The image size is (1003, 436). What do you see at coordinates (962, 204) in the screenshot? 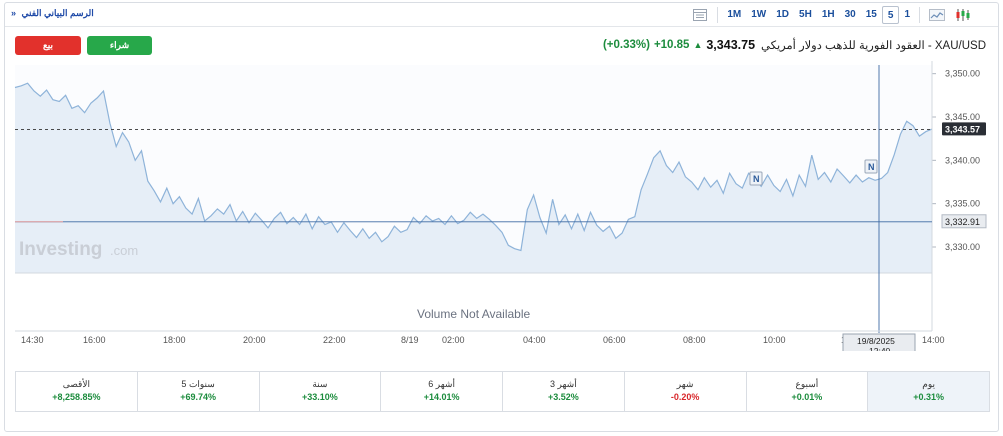
I see `y-tick-label: 3,335.00` at bounding box center [962, 204].